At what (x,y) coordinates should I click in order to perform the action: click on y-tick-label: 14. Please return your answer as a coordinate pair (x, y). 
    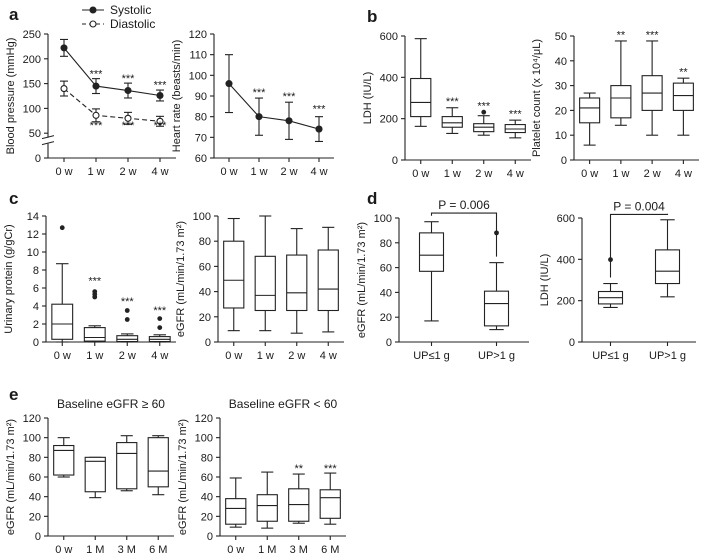
    Looking at the image, I should click on (33, 217).